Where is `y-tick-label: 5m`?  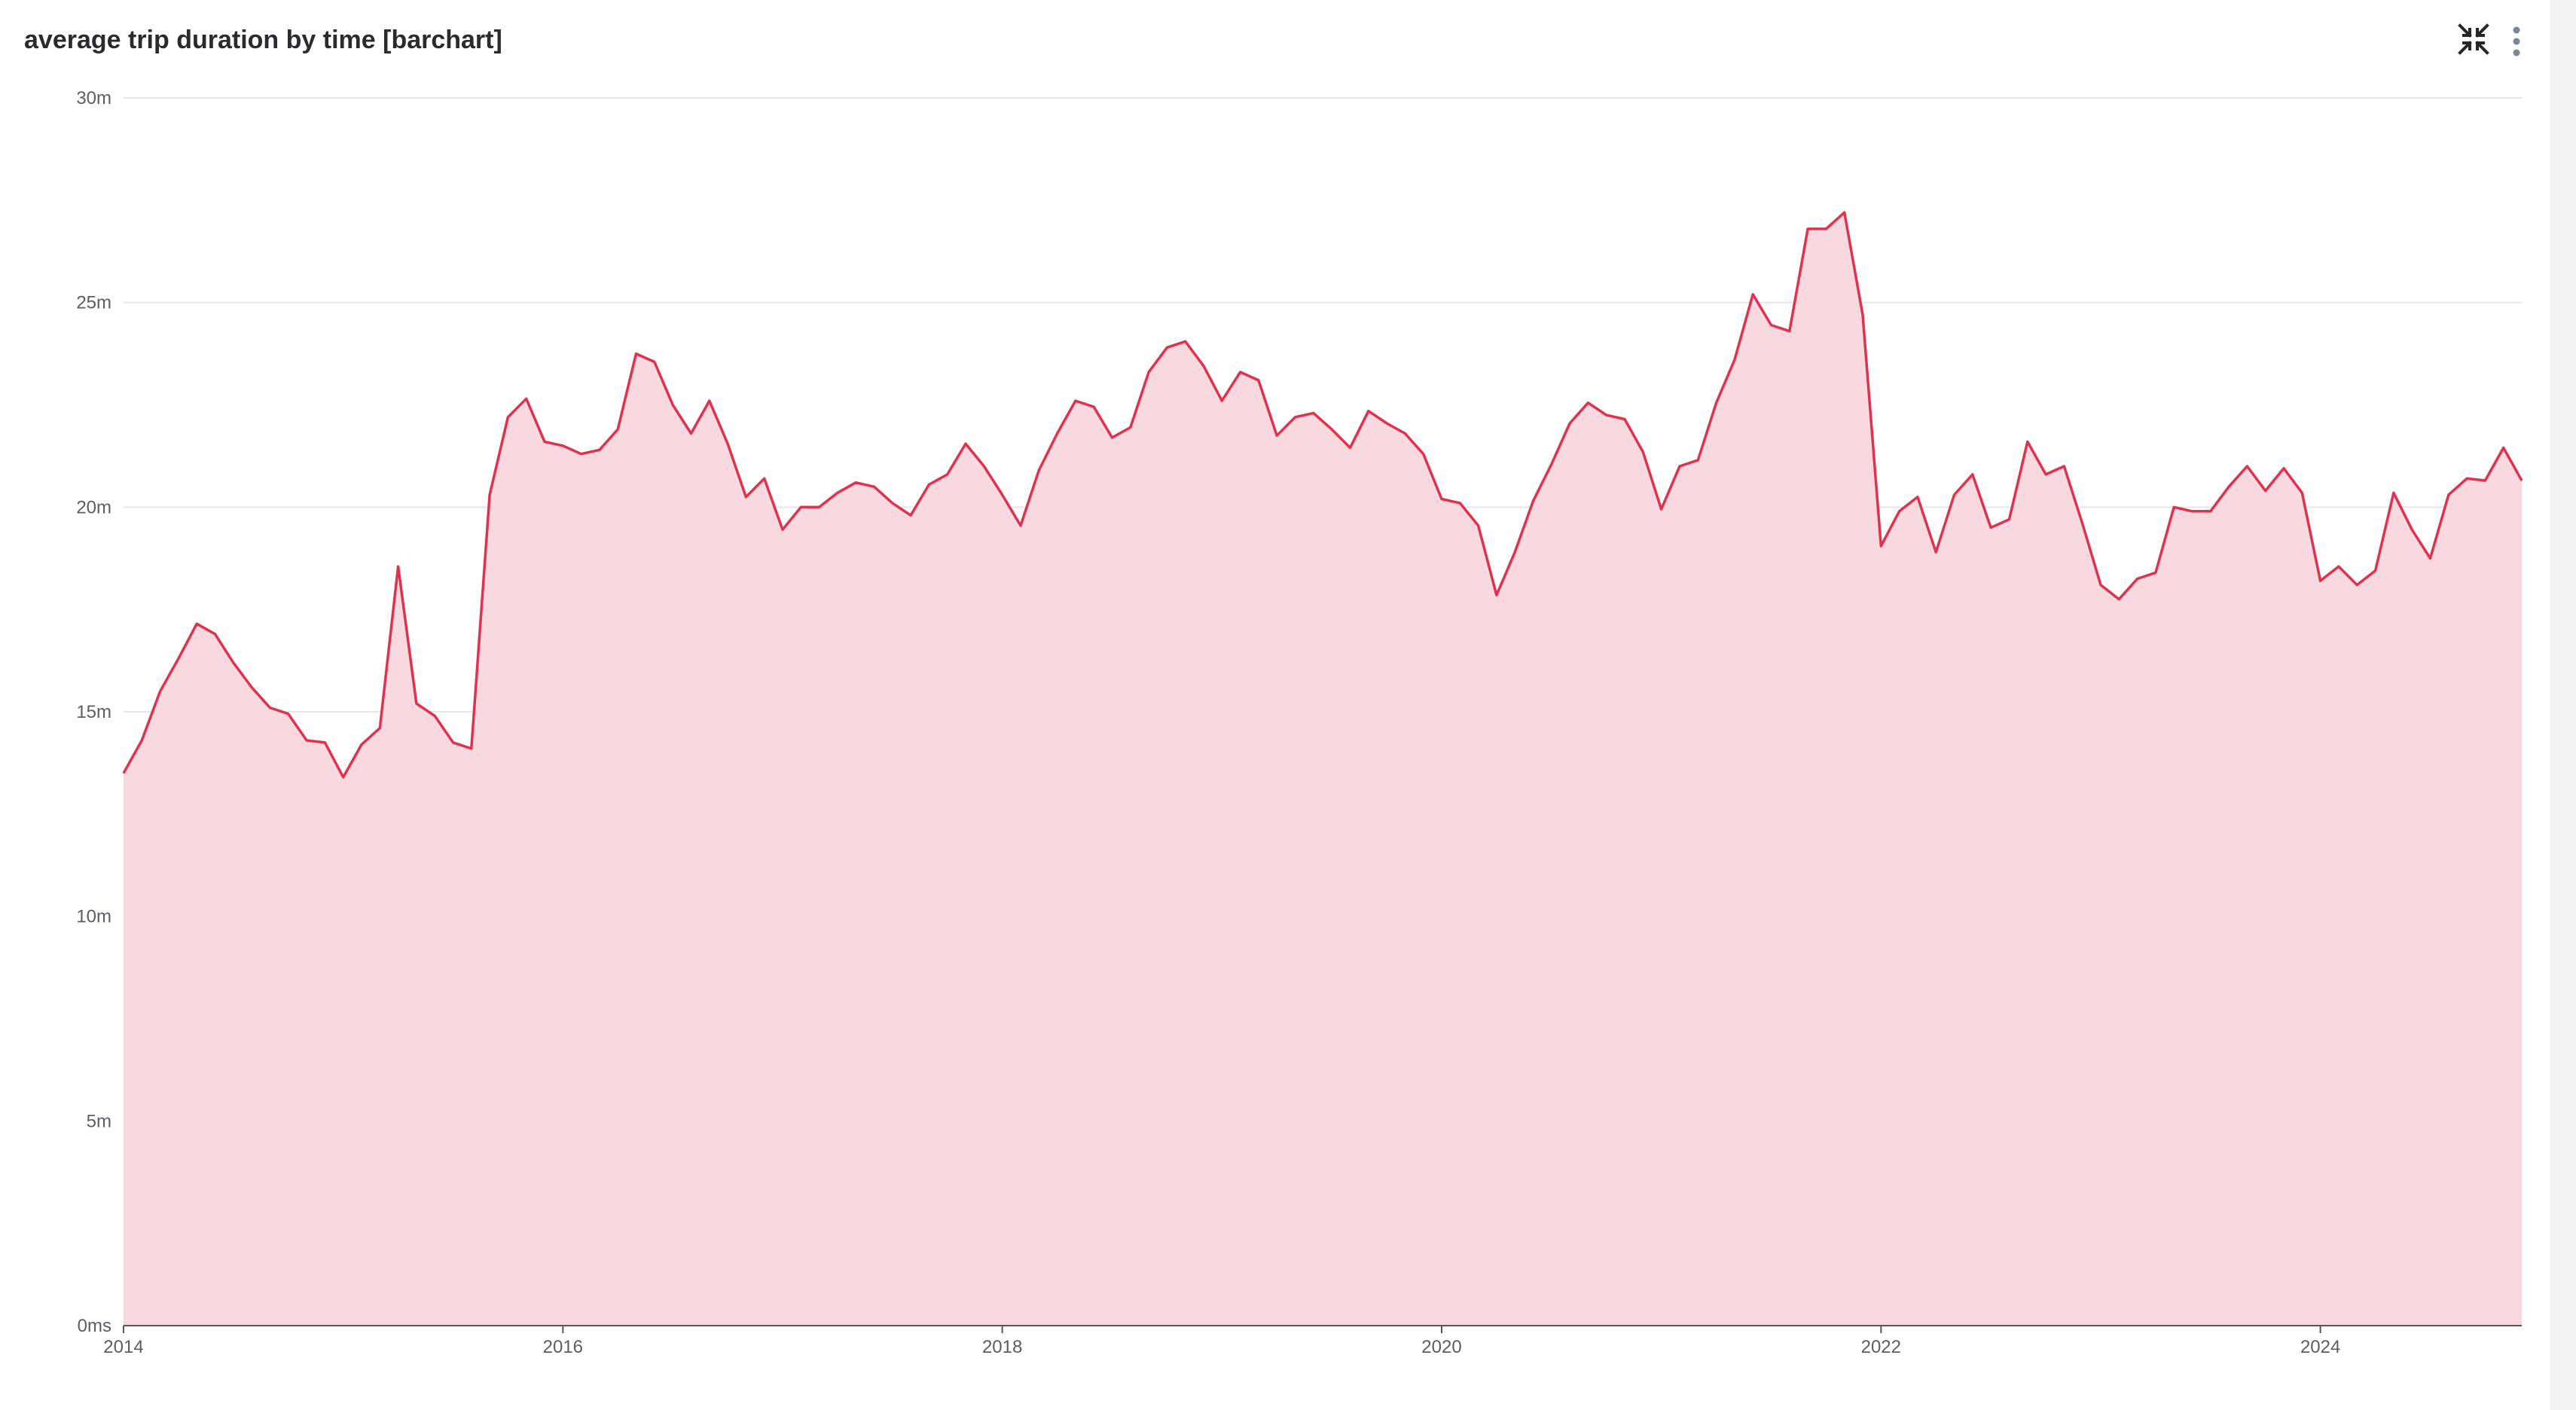
y-tick-label: 5m is located at coordinates (99, 1121).